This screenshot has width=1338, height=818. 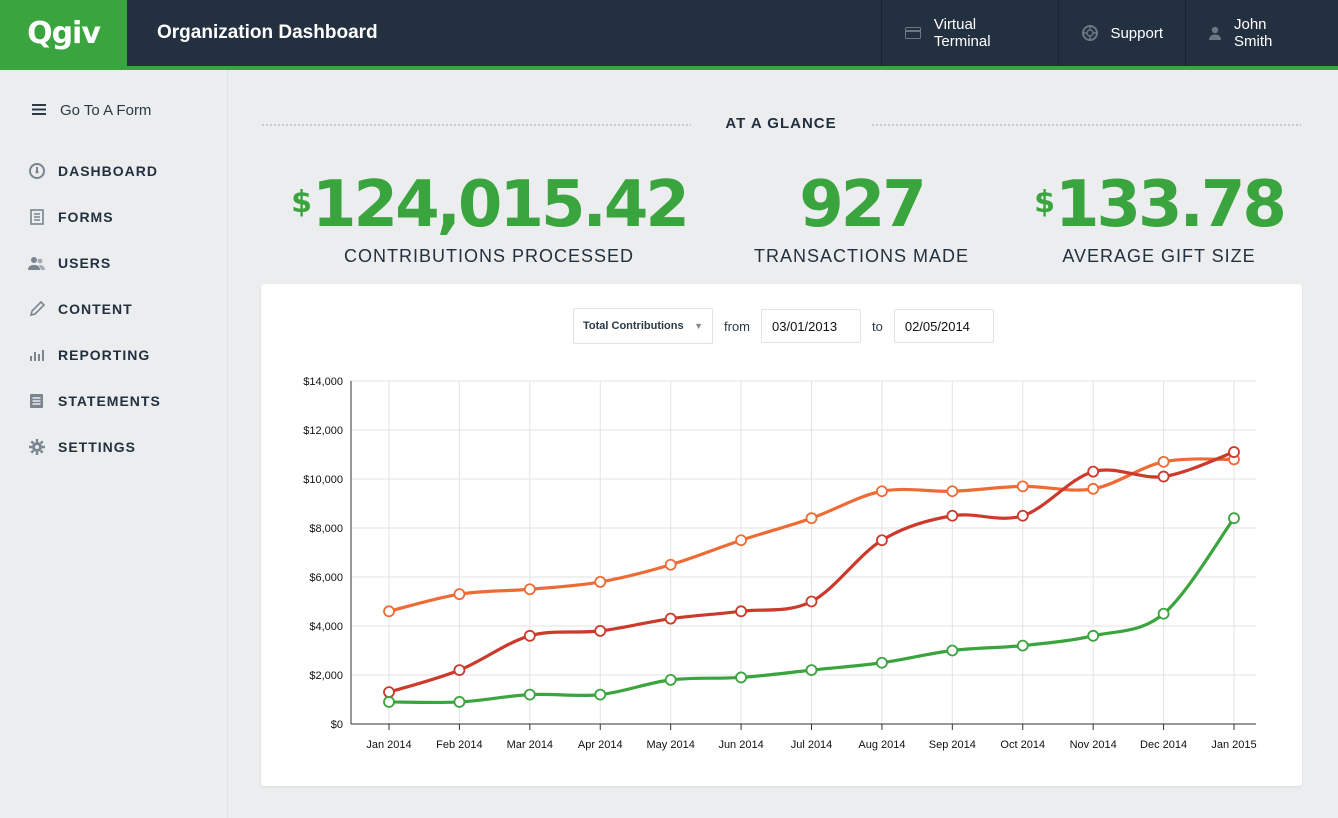 I want to click on gear-icon, so click(x=36, y=447).